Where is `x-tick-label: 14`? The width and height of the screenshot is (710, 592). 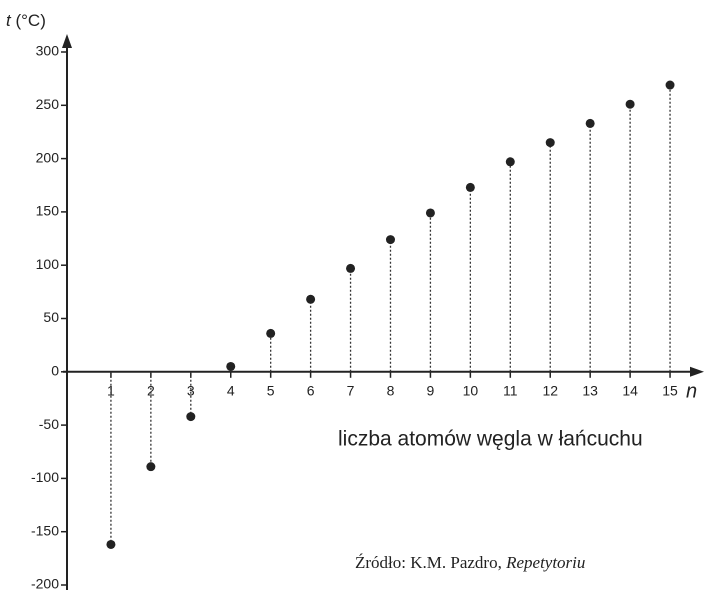 x-tick-label: 14 is located at coordinates (630, 391).